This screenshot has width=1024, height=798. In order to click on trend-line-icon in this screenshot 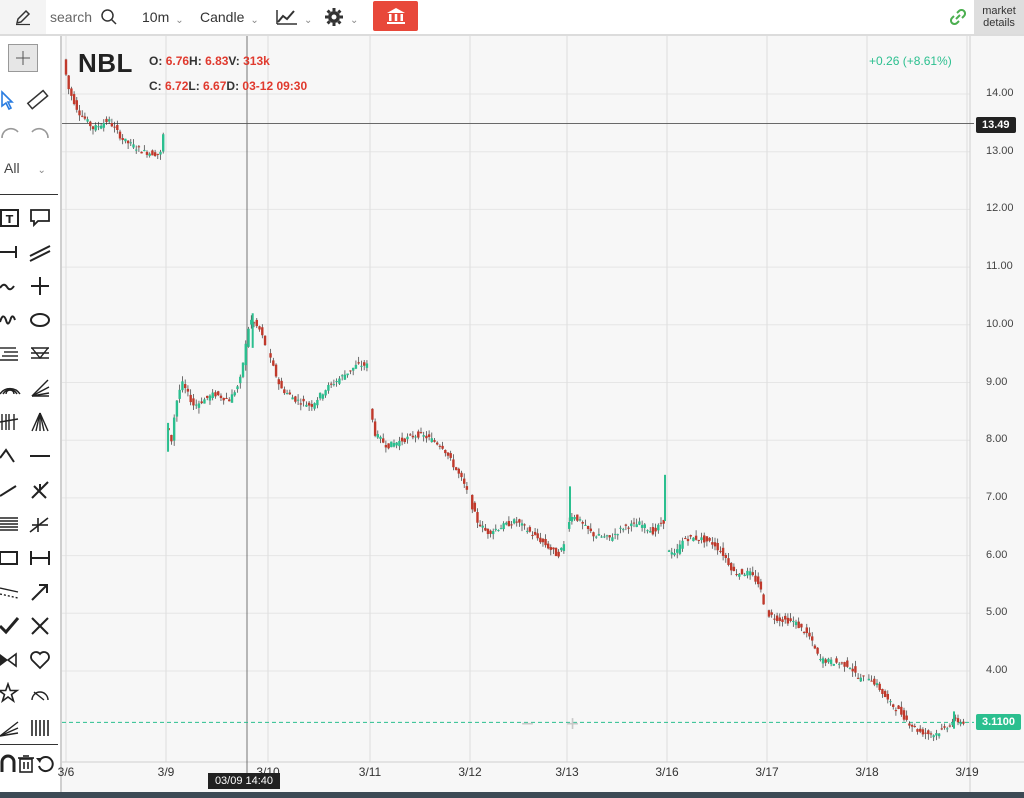, I will do `click(12, 490)`.